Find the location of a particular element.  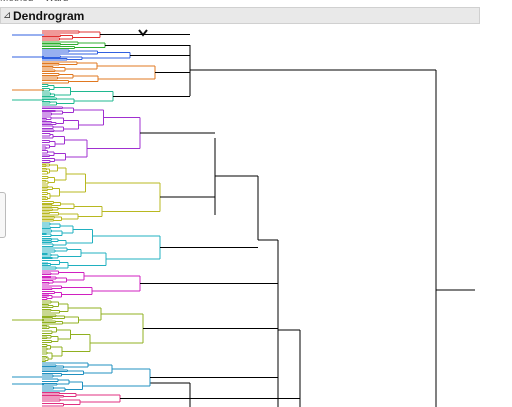

method-label: Method = Ward is located at coordinates (34, 2).